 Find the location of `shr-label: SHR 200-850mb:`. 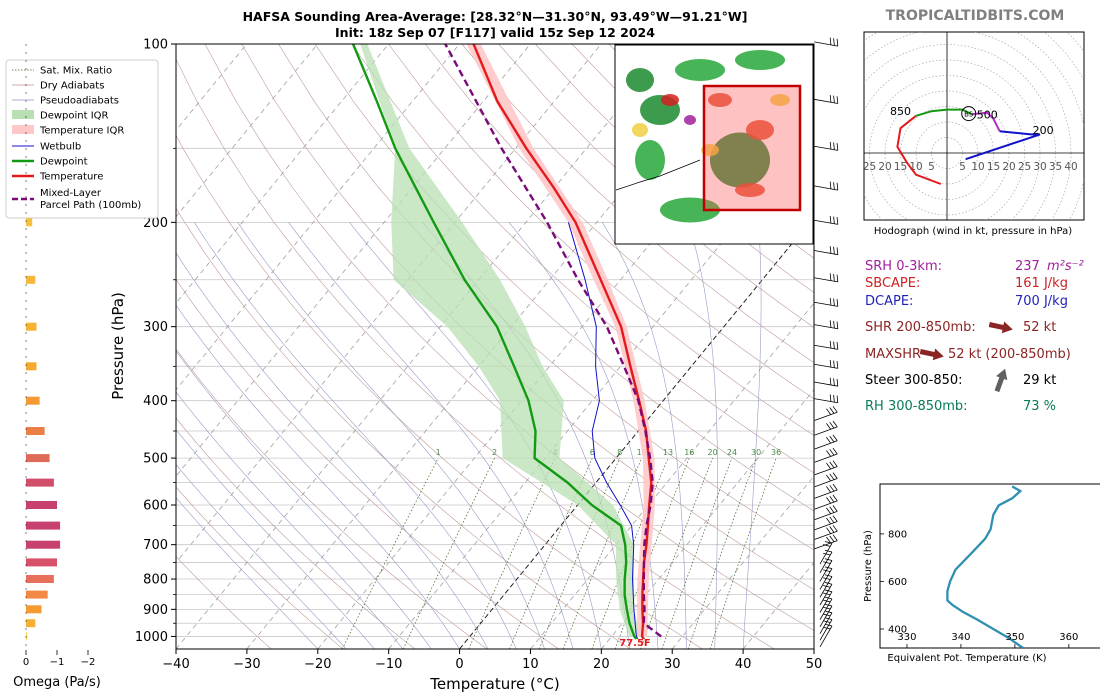

shr-label: SHR 200-850mb: is located at coordinates (920, 327).